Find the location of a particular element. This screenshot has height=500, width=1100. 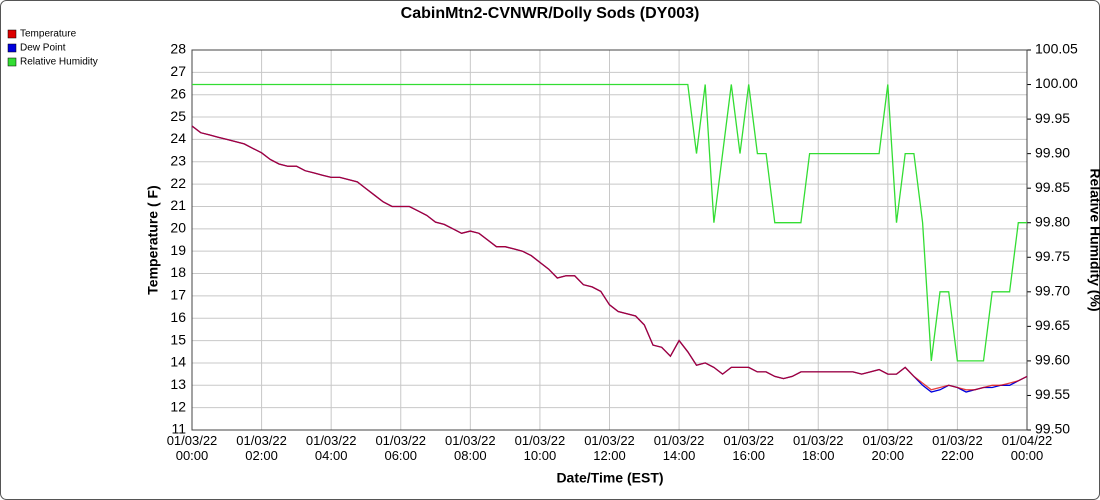

y-tick-label: 19 is located at coordinates (178, 250).